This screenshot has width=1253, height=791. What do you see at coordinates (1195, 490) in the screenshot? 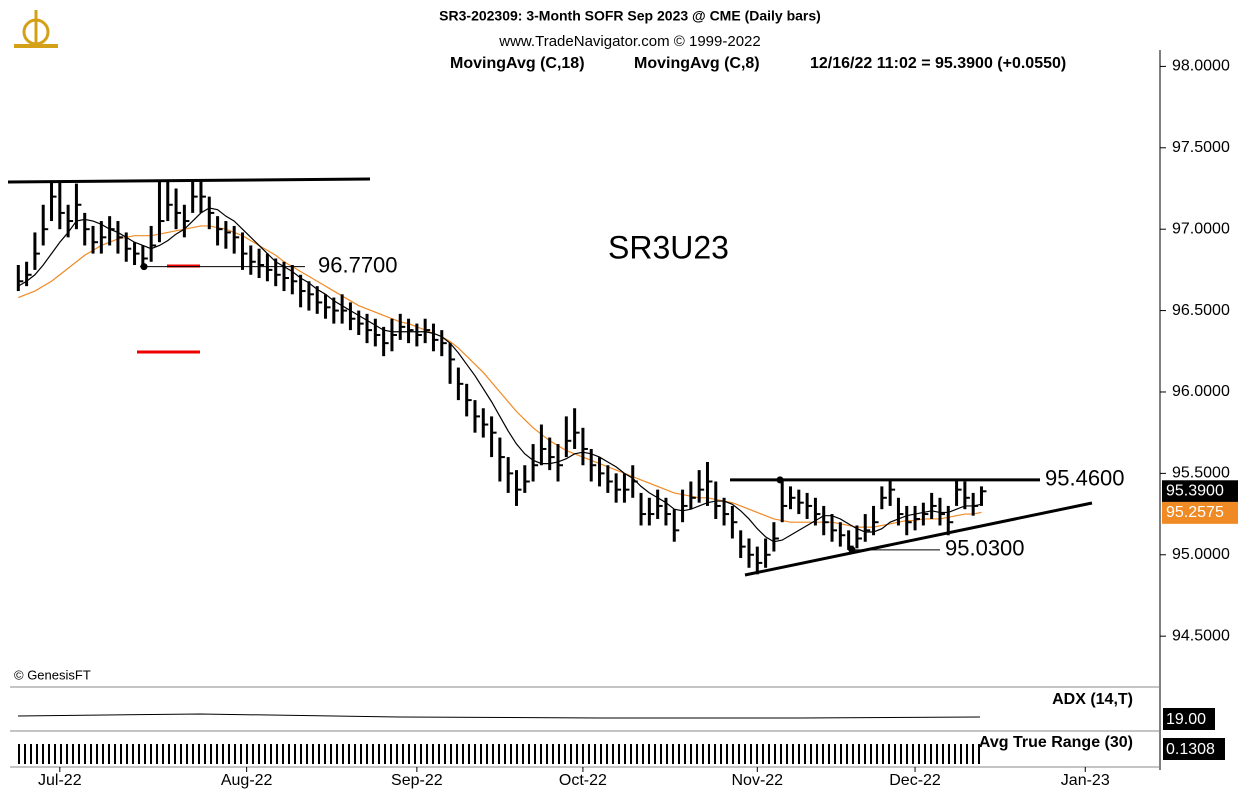
I see `price-label: 95.3900` at bounding box center [1195, 490].